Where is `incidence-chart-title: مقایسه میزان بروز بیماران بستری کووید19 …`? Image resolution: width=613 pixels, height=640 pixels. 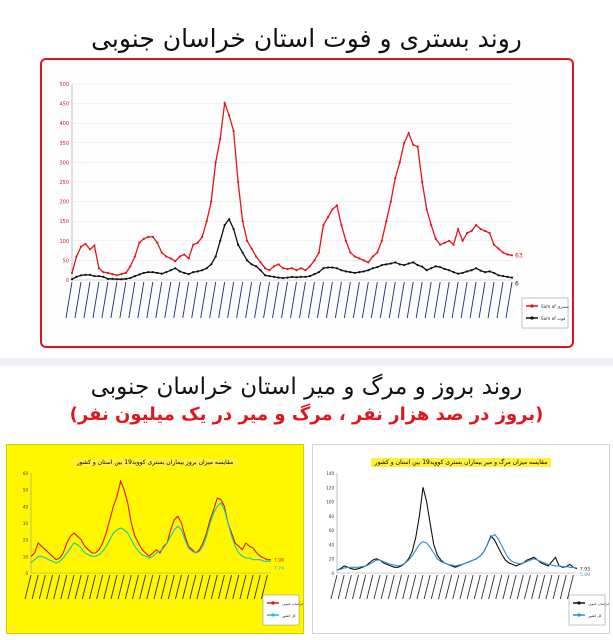 incidence-chart-title: مقایسه میزان بروز بیماران بستری کووید19 … is located at coordinates (155, 462).